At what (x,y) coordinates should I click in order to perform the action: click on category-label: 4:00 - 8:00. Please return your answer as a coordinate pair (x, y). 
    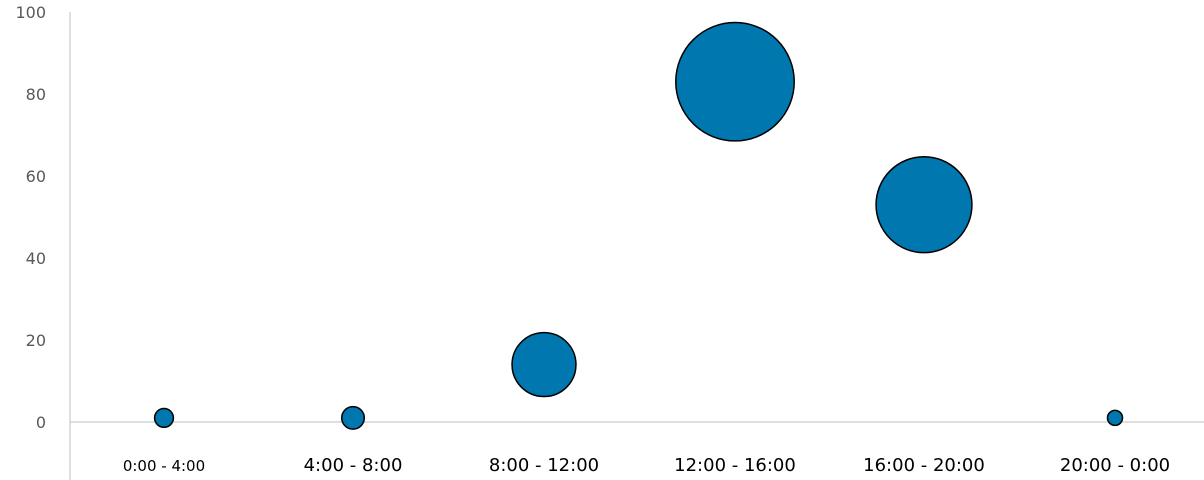
    Looking at the image, I should click on (353, 465).